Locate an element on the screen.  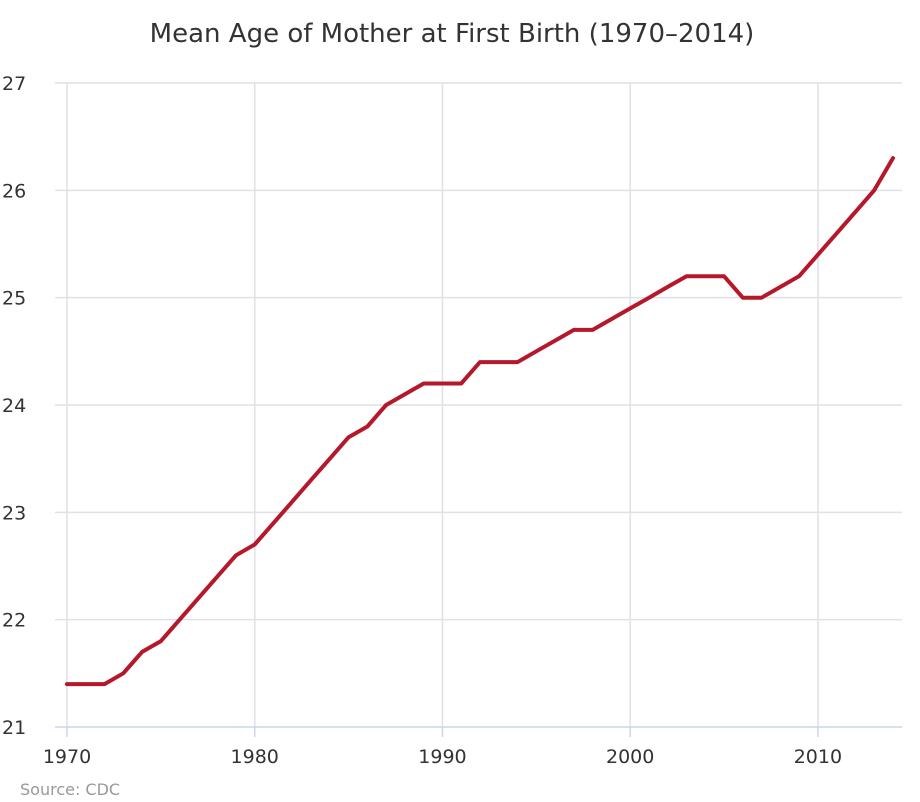
y-tick-label: 26 is located at coordinates (14, 191).